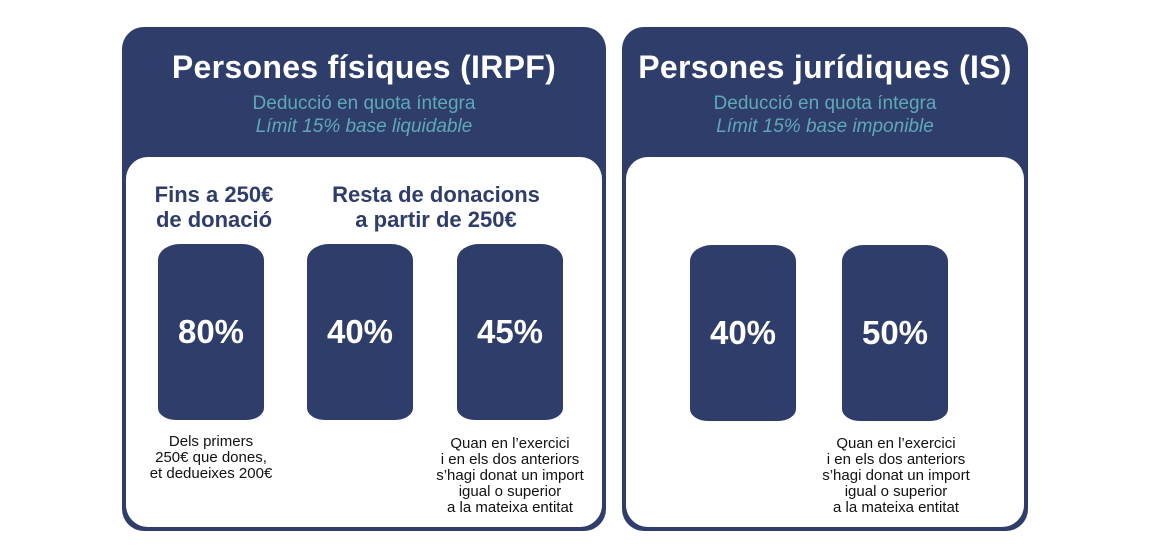 Image resolution: width=1159 pixels, height=547 pixels. Describe the element at coordinates (510, 332) in the screenshot. I see `irpf-rate-45: 45%` at that location.